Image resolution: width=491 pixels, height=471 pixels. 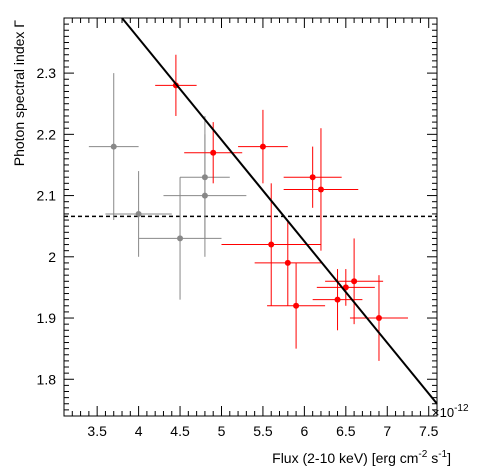 I want to click on x-axis-exponent-base: ×10, so click(x=443, y=412).